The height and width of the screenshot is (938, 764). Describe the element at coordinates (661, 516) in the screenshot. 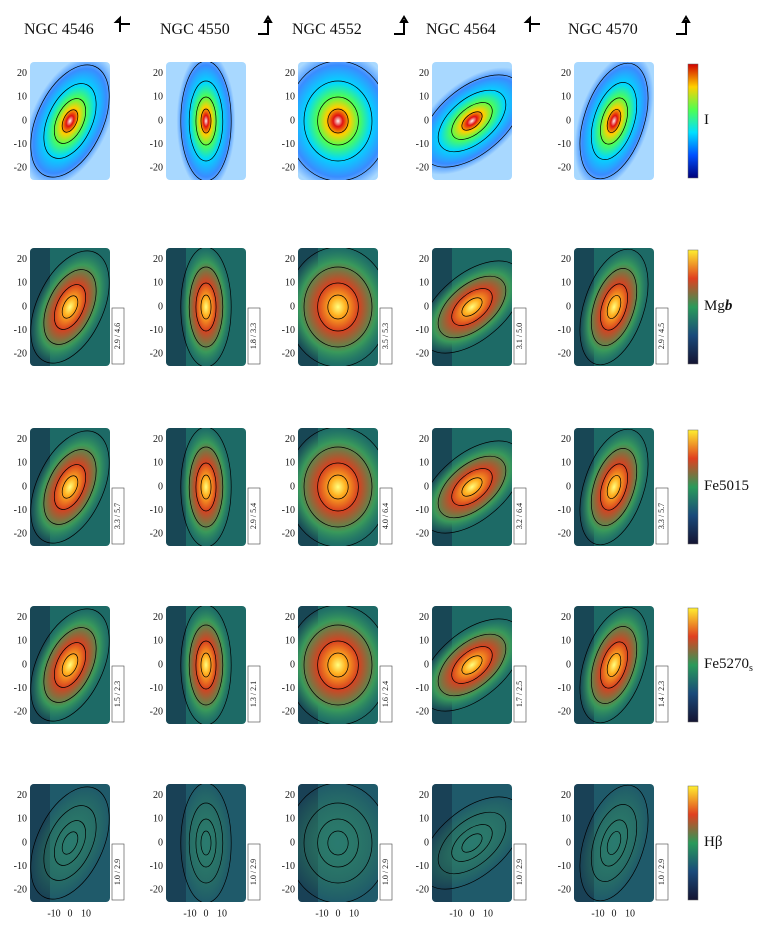

I see `range-label: 3.3 / 5.7` at that location.